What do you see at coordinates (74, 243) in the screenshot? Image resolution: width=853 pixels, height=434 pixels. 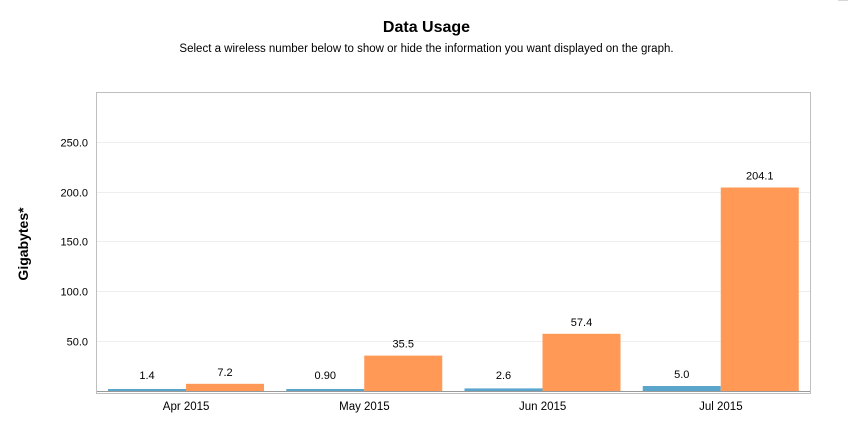 I see `y-tick-label: 150.0` at bounding box center [74, 243].